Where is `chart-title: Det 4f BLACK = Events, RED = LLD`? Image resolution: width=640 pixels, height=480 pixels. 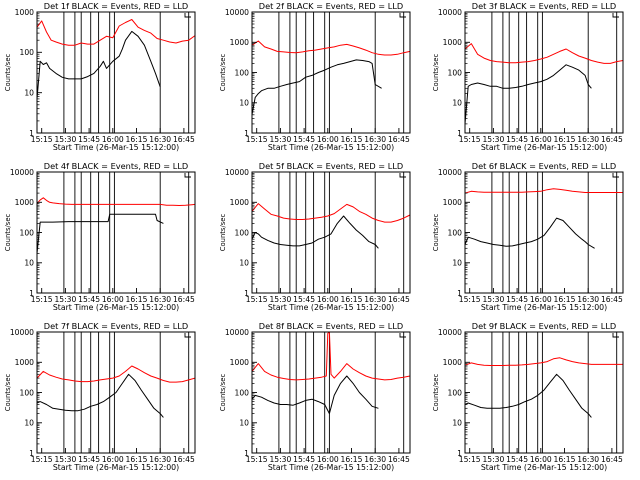
chart-title: Det 4f BLACK = Events, RED = LLD is located at coordinates (116, 166).